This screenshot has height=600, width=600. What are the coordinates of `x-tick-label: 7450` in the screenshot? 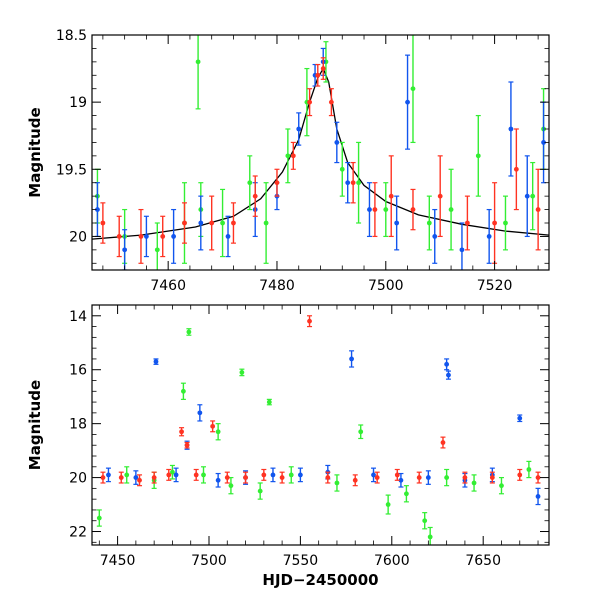 It's located at (118, 561).